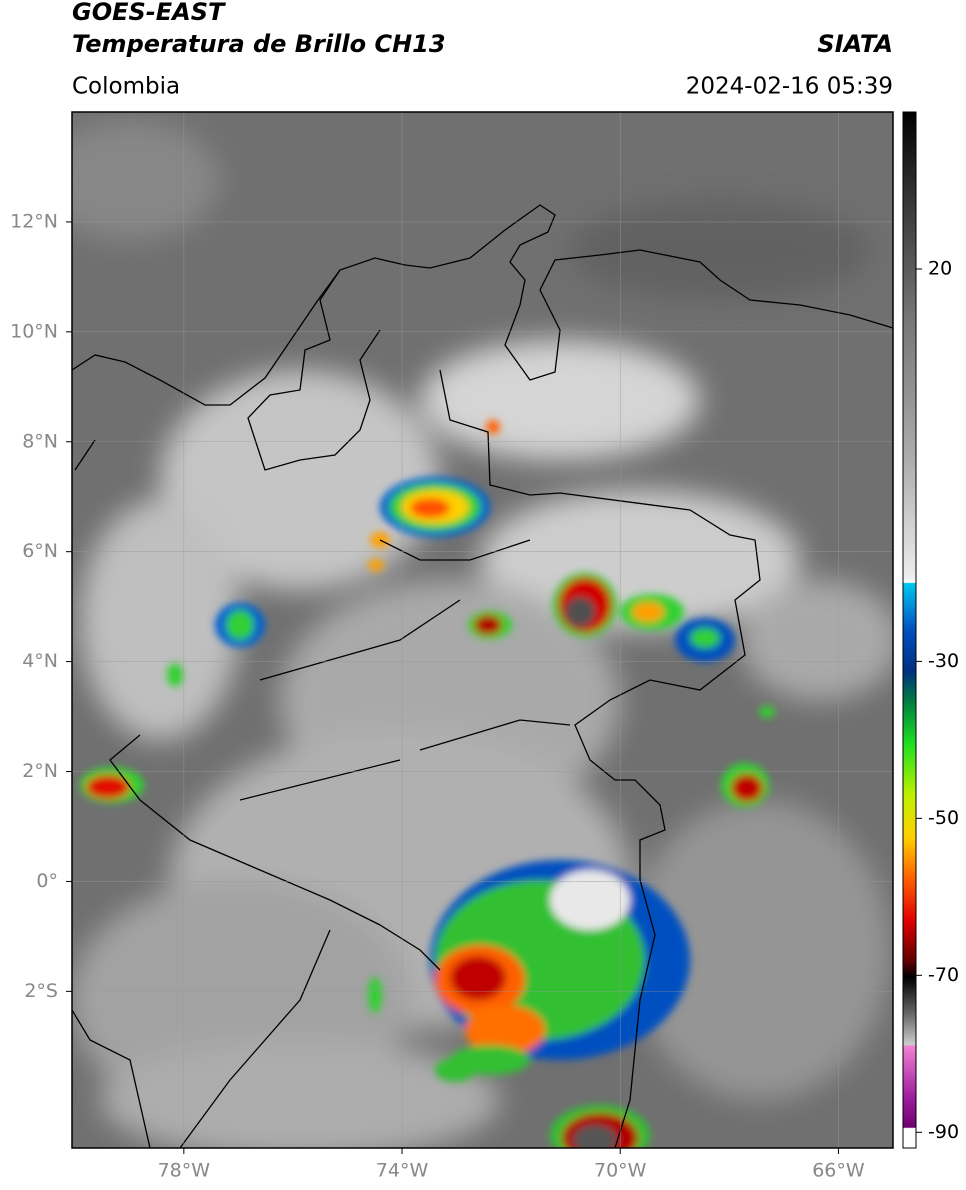  What do you see at coordinates (943, 1132) in the screenshot?
I see `colorbar-label: -90` at bounding box center [943, 1132].